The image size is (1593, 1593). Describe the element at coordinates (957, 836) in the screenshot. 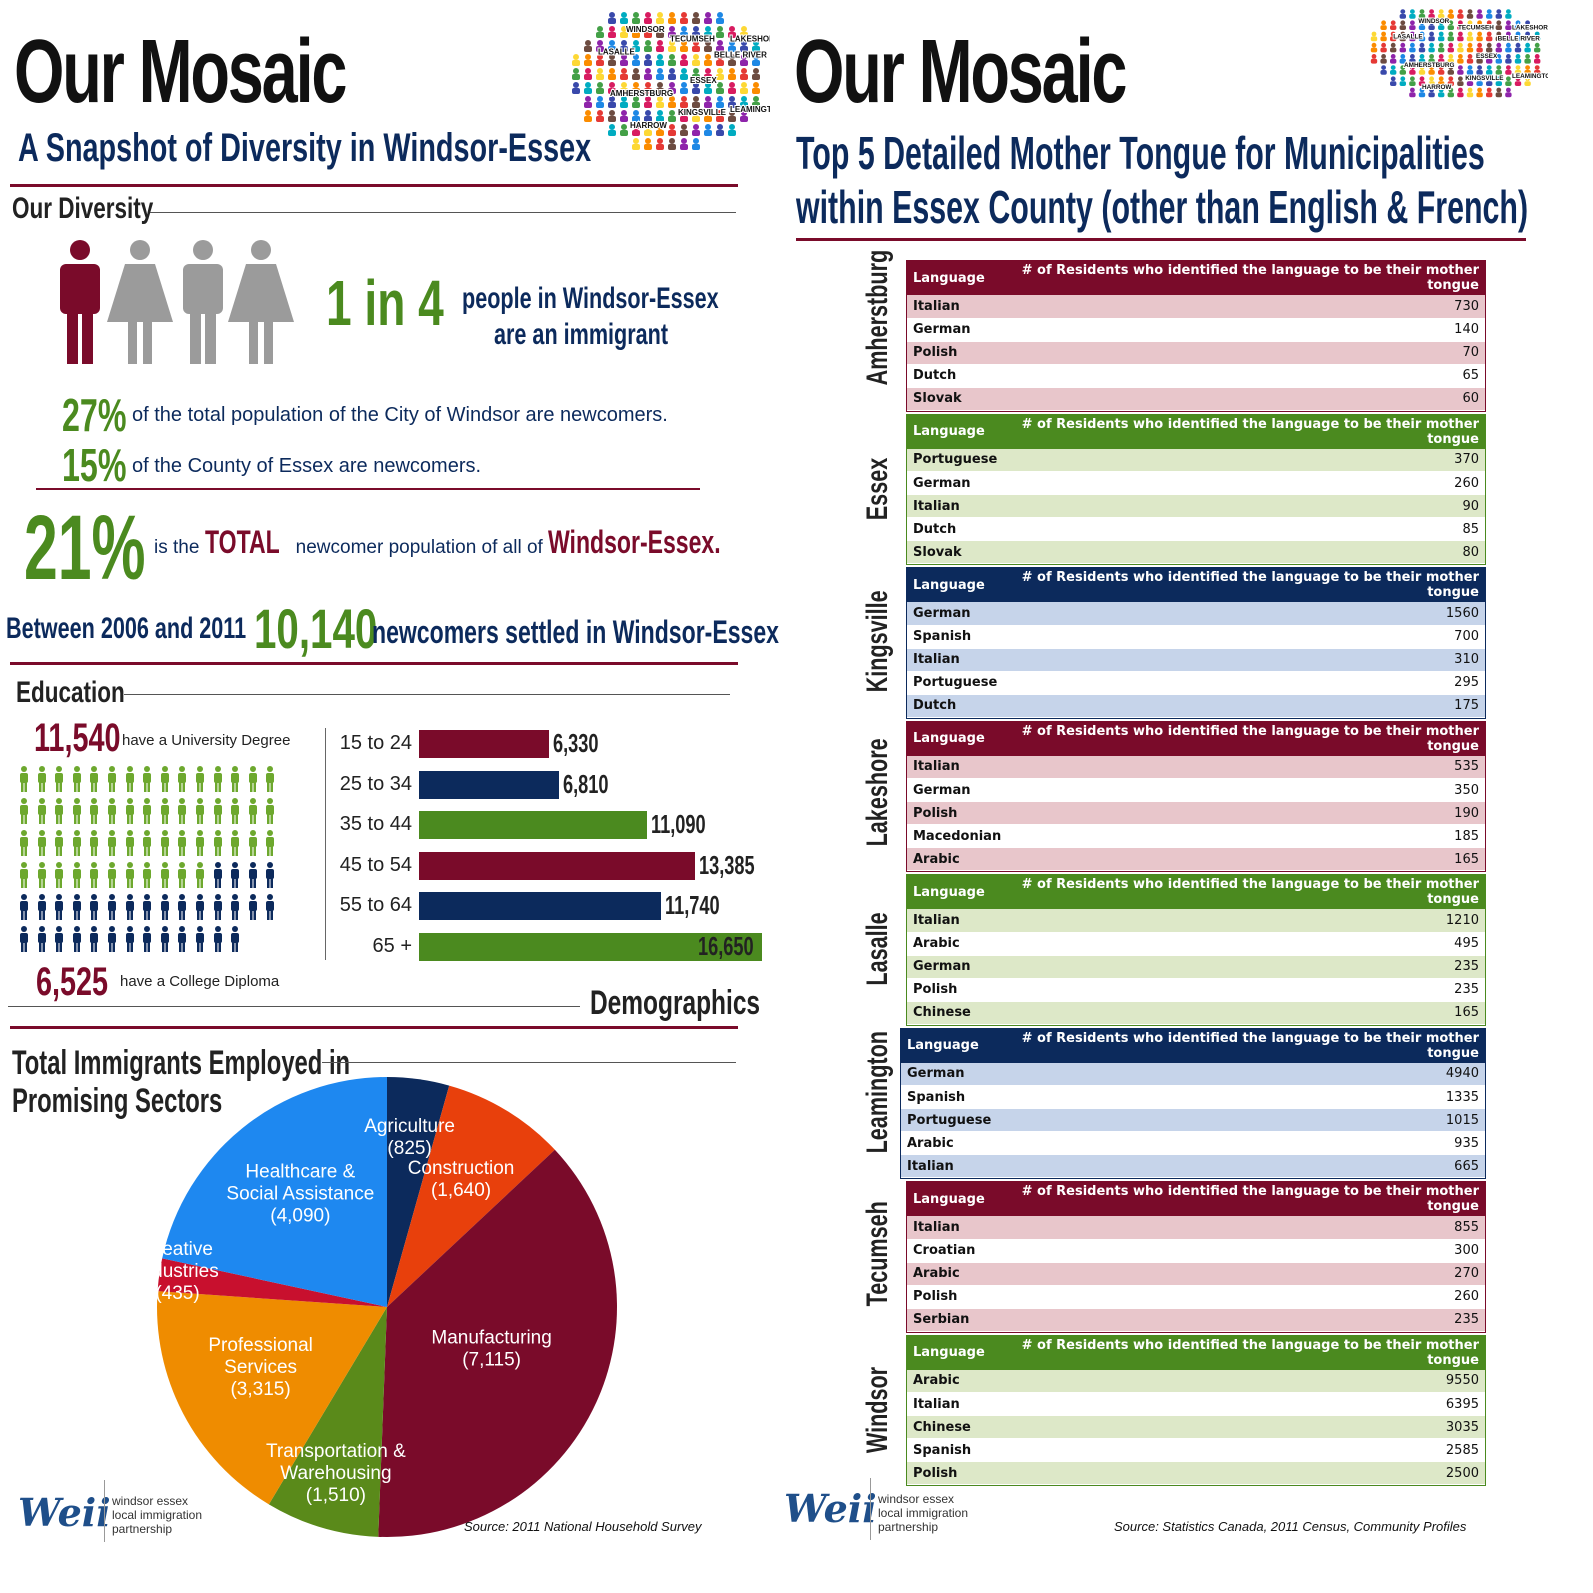

I see `language-cell: Macedonian` at that location.